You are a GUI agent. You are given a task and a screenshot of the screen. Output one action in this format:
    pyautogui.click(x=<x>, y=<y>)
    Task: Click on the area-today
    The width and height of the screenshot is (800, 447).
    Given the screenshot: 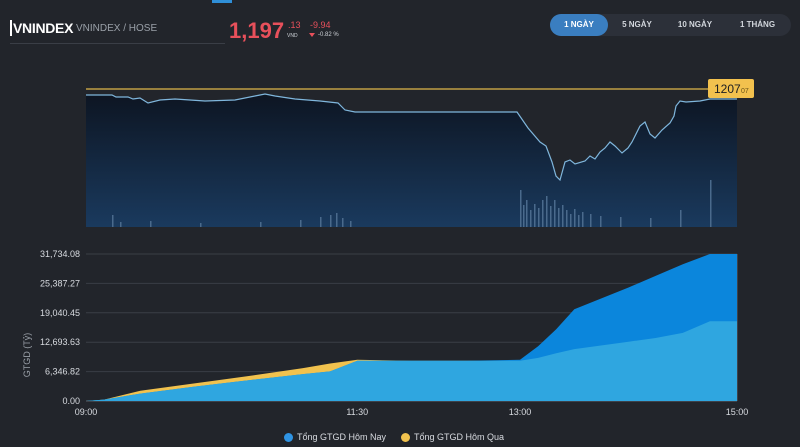 What is the action you would take?
    pyautogui.click(x=411, y=361)
    